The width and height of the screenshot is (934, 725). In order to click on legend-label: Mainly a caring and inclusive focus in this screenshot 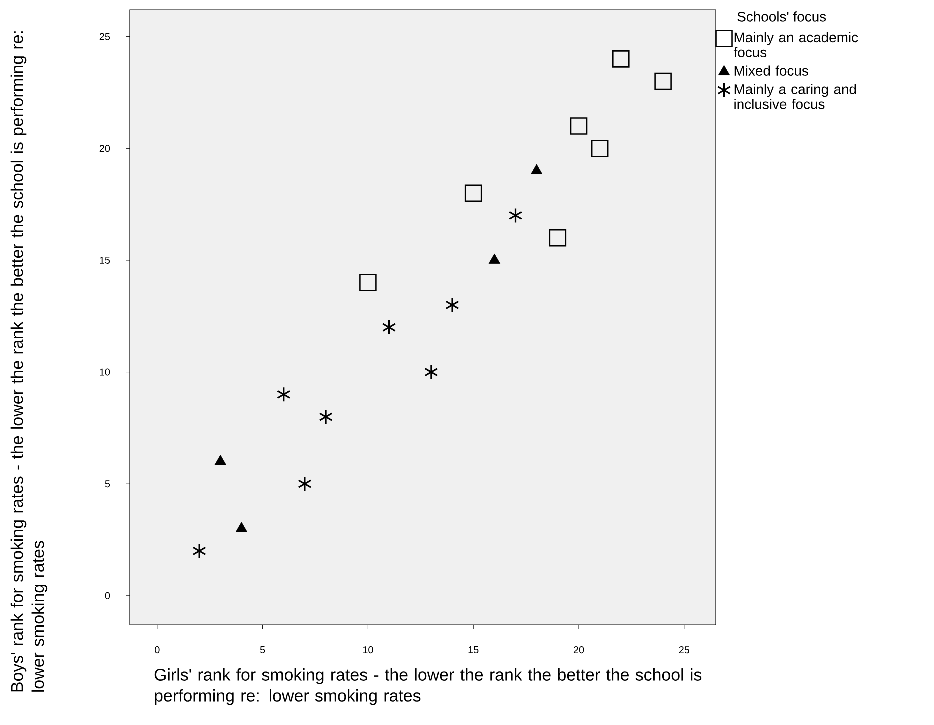, I will do `click(795, 97)`.